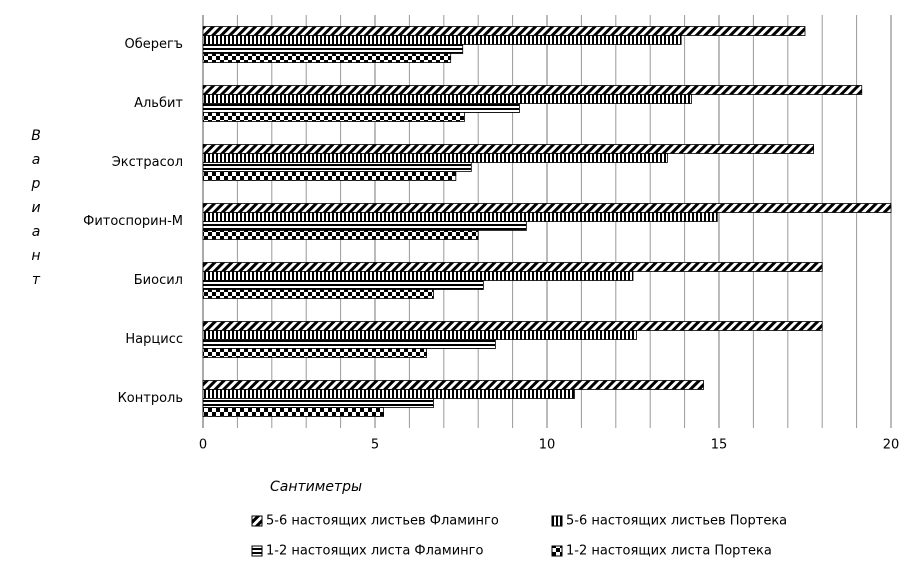 The height and width of the screenshot is (570, 908). Describe the element at coordinates (676, 521) in the screenshot. I see `legend-label: 5-6 настоящих листьев Портека` at that location.